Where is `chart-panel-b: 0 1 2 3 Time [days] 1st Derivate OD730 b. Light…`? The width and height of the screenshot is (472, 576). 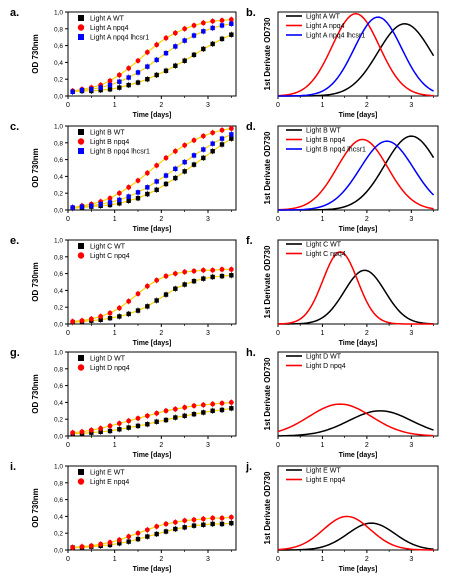
chart-panel-b: 0 1 2 3 Time [days] 1st Derivate OD730 b. Light… is located at coordinates (342, 63).